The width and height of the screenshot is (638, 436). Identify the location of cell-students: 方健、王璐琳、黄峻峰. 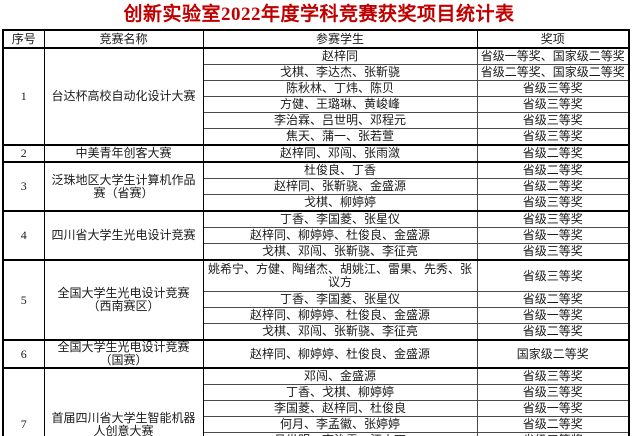
(340, 104).